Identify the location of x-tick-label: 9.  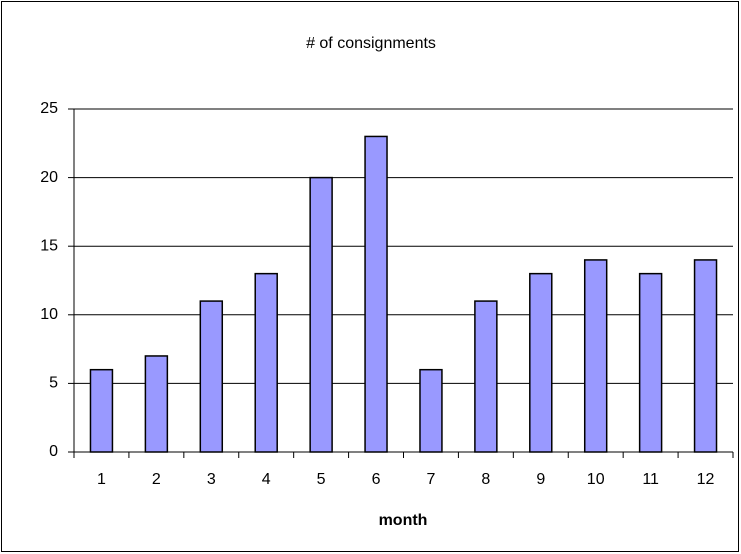
(540, 479).